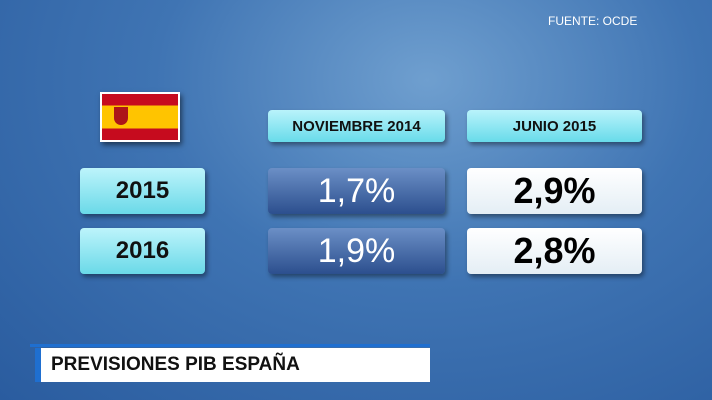 The width and height of the screenshot is (712, 400). I want to click on value-cell: 1,9%, so click(356, 251).